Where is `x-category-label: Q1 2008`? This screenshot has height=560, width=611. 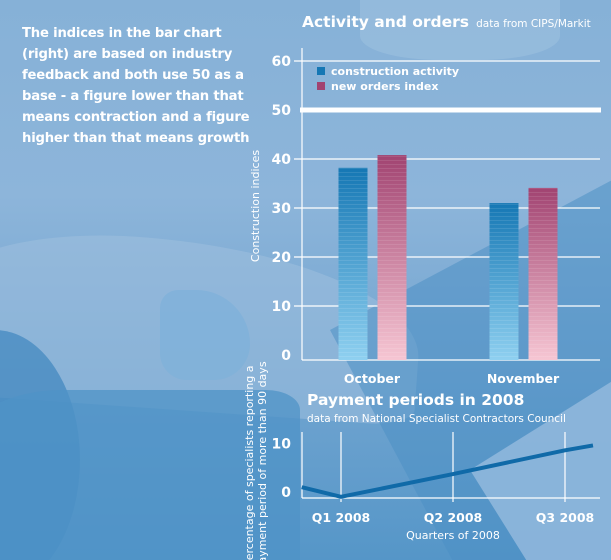
x-category-label: Q1 2008 is located at coordinates (341, 517).